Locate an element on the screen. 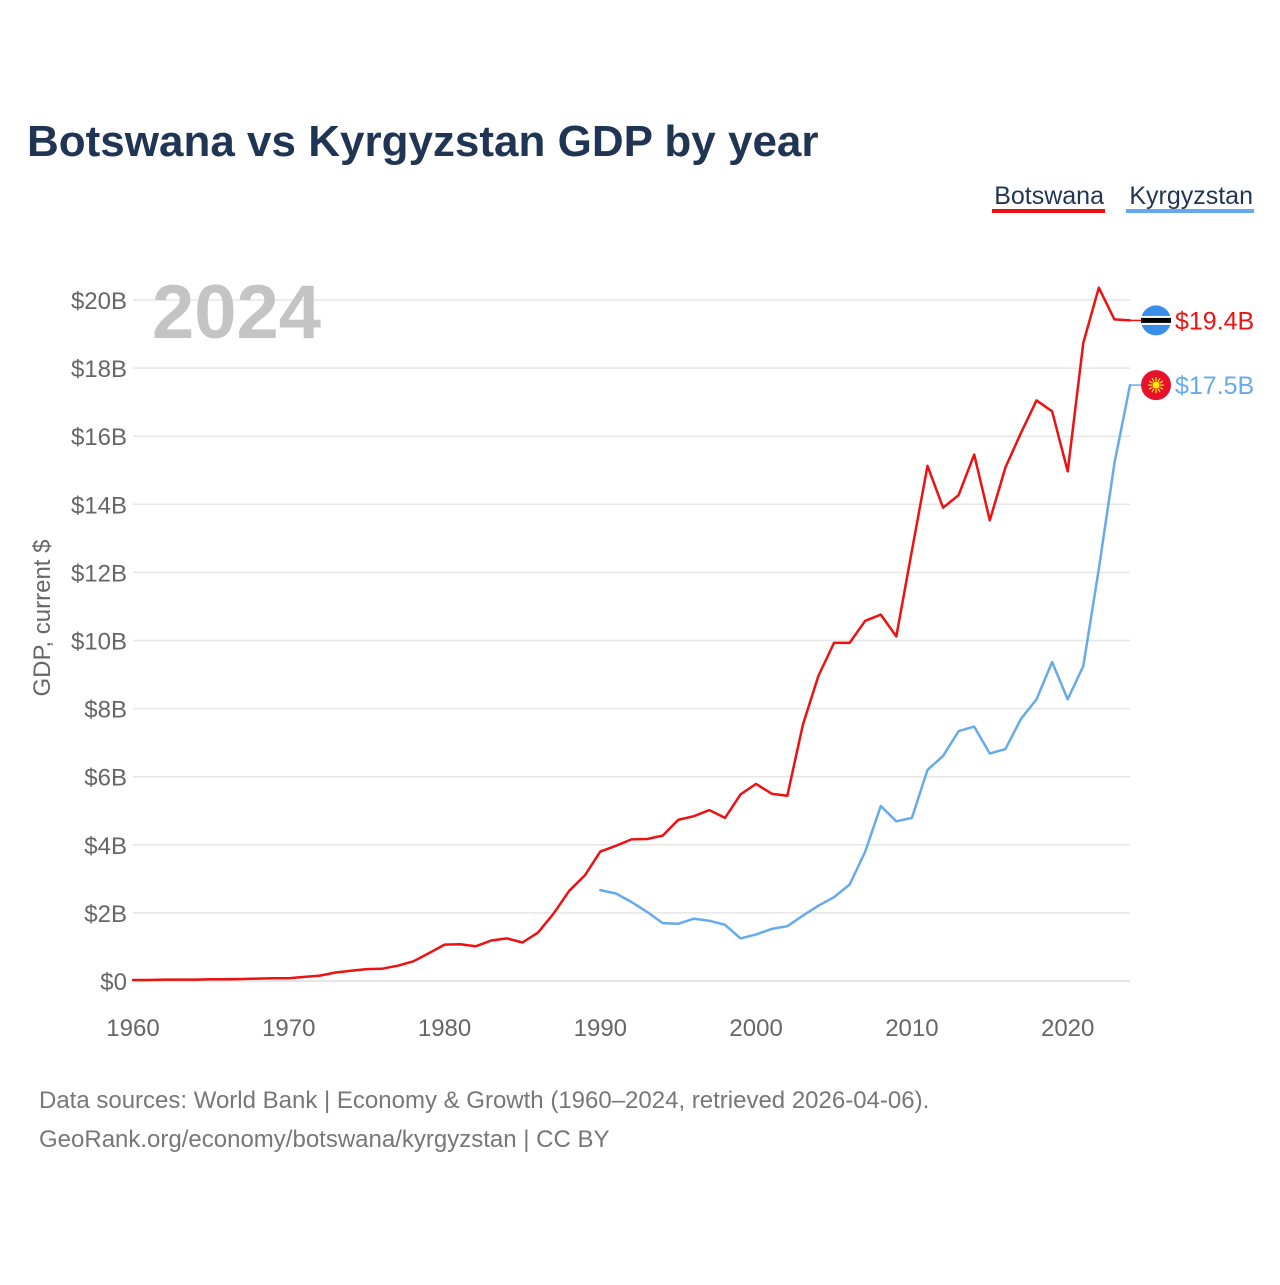 The width and height of the screenshot is (1280, 1285). y-tick-label: $4B is located at coordinates (105, 846).